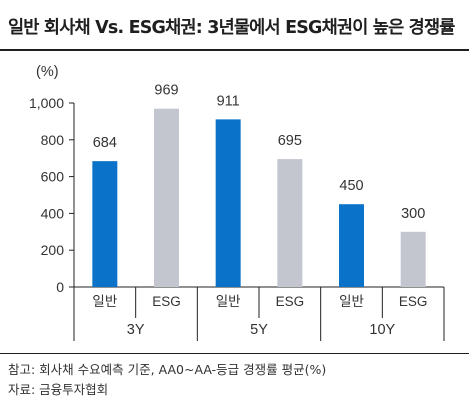  What do you see at coordinates (231, 28) in the screenshot?
I see `chart-title: 일반 회사채 Vs. ESG채권: 3년물에서 ESG채권이 높은 경쟁률` at bounding box center [231, 28].